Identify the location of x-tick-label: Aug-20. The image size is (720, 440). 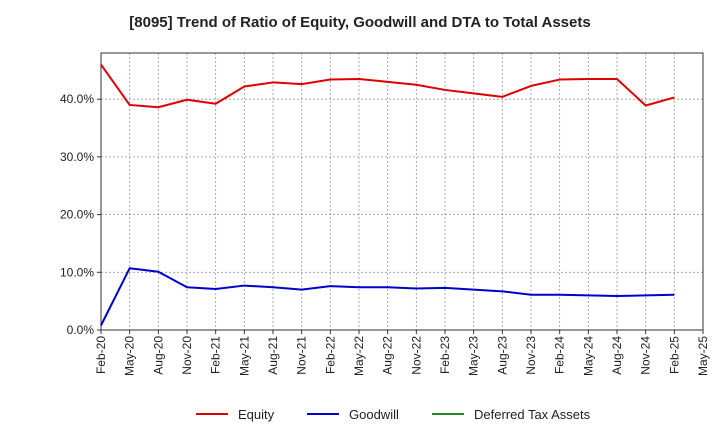
(158, 355).